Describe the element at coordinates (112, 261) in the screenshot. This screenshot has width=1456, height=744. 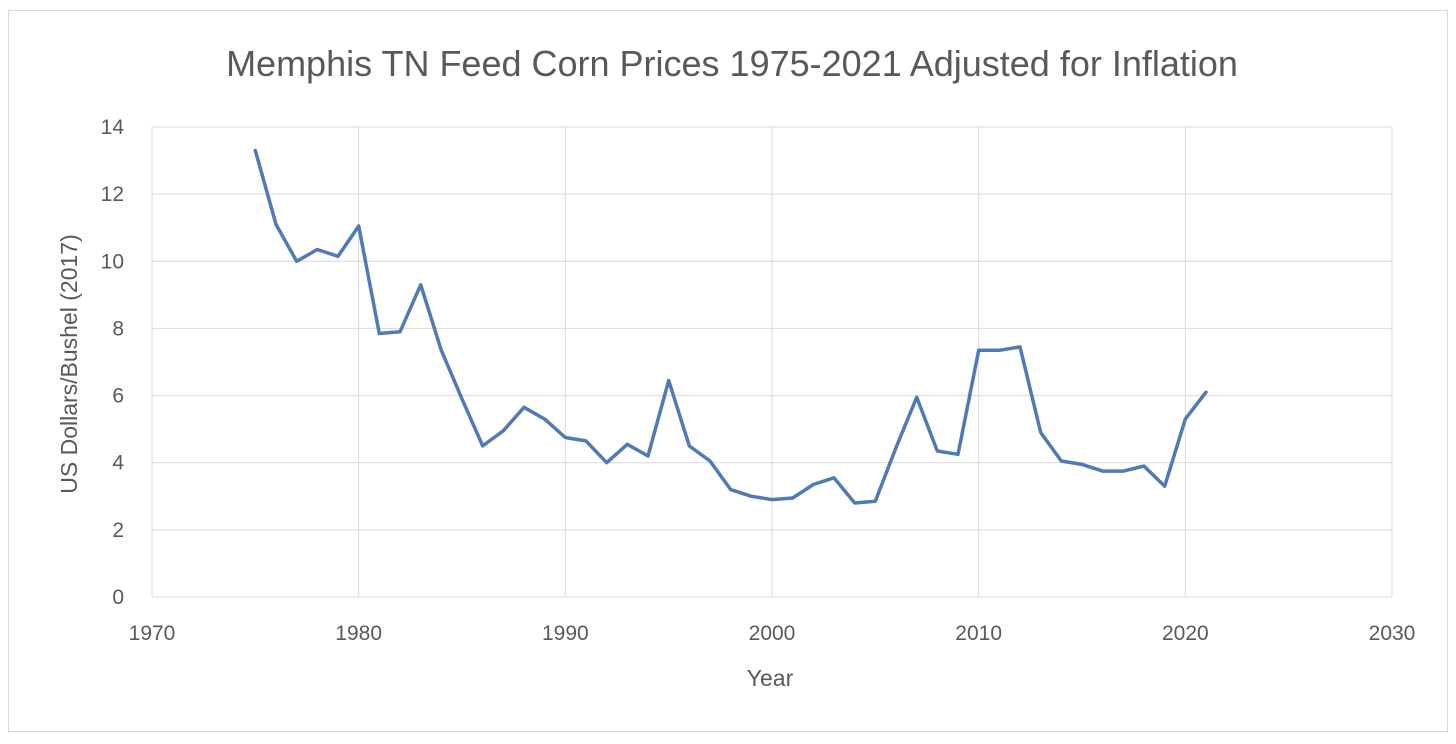
I see `y-tick-label: 10` at that location.